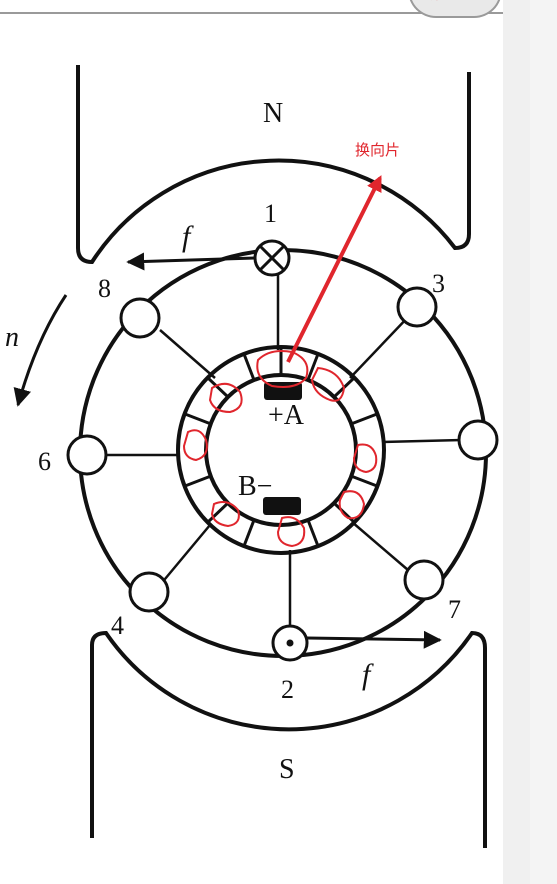 This screenshot has height=884, width=557. Describe the element at coordinates (272, 258) in the screenshot. I see `conductor-1-cross-icon` at that location.